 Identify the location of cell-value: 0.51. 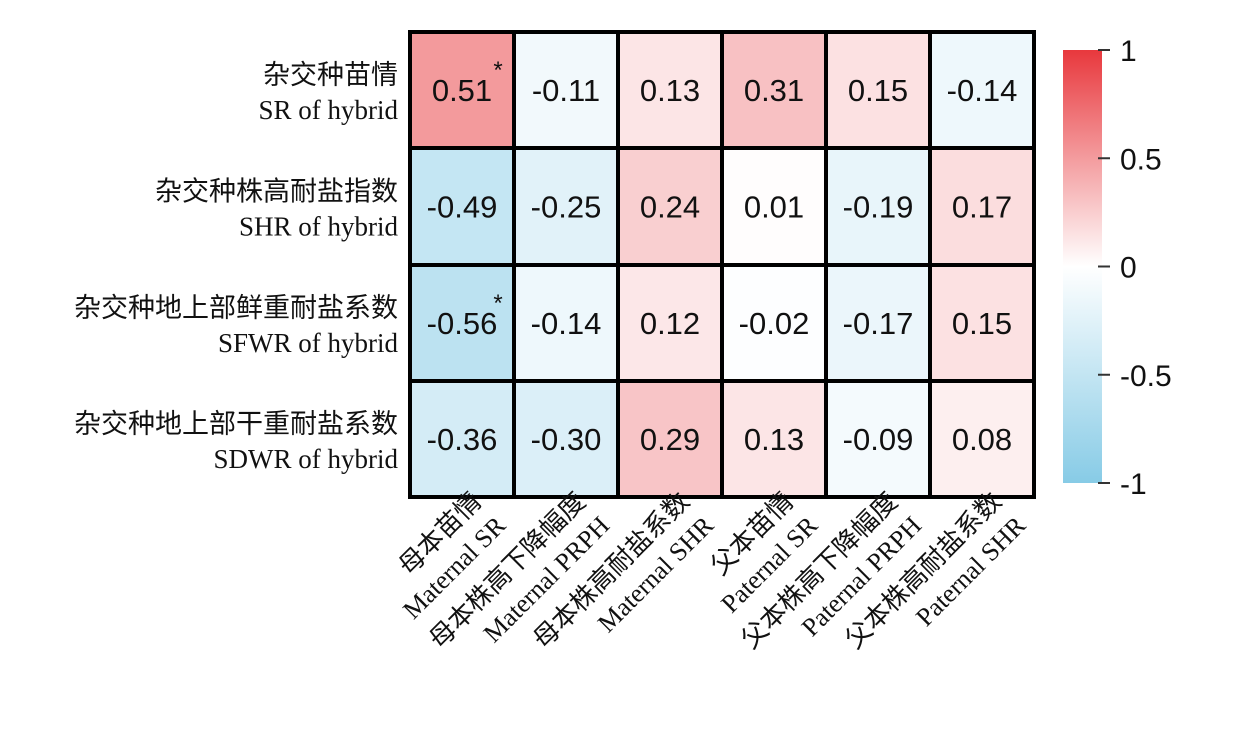
(462, 90).